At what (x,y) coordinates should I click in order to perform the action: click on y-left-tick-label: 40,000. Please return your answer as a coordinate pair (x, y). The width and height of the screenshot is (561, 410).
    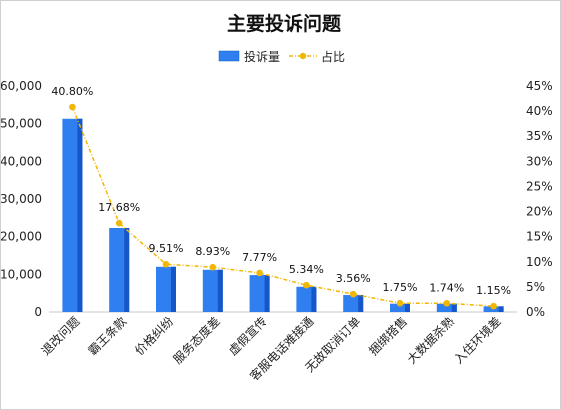
    Looking at the image, I should click on (21, 161).